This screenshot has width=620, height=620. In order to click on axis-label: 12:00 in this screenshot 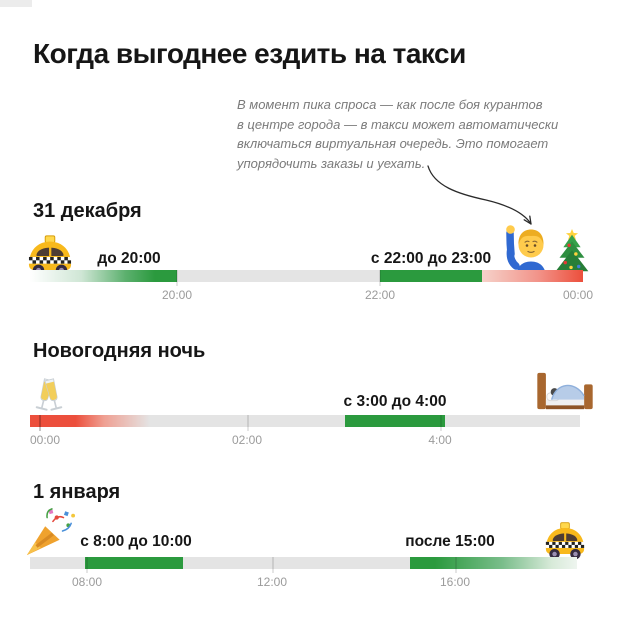, I will do `click(272, 582)`.